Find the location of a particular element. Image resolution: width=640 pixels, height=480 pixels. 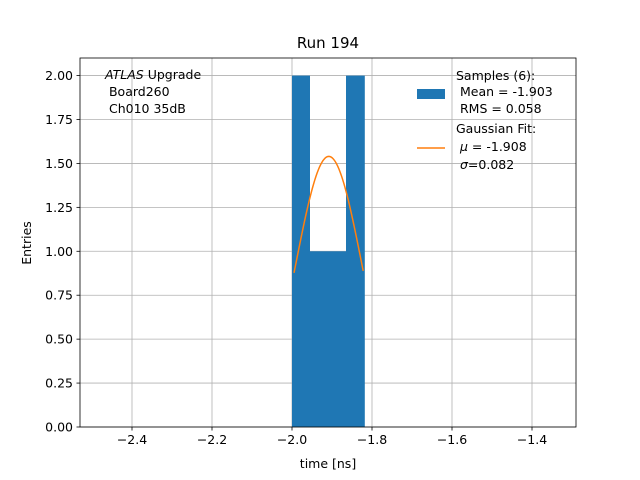

y-axis-label: Entries is located at coordinates (26, 243).